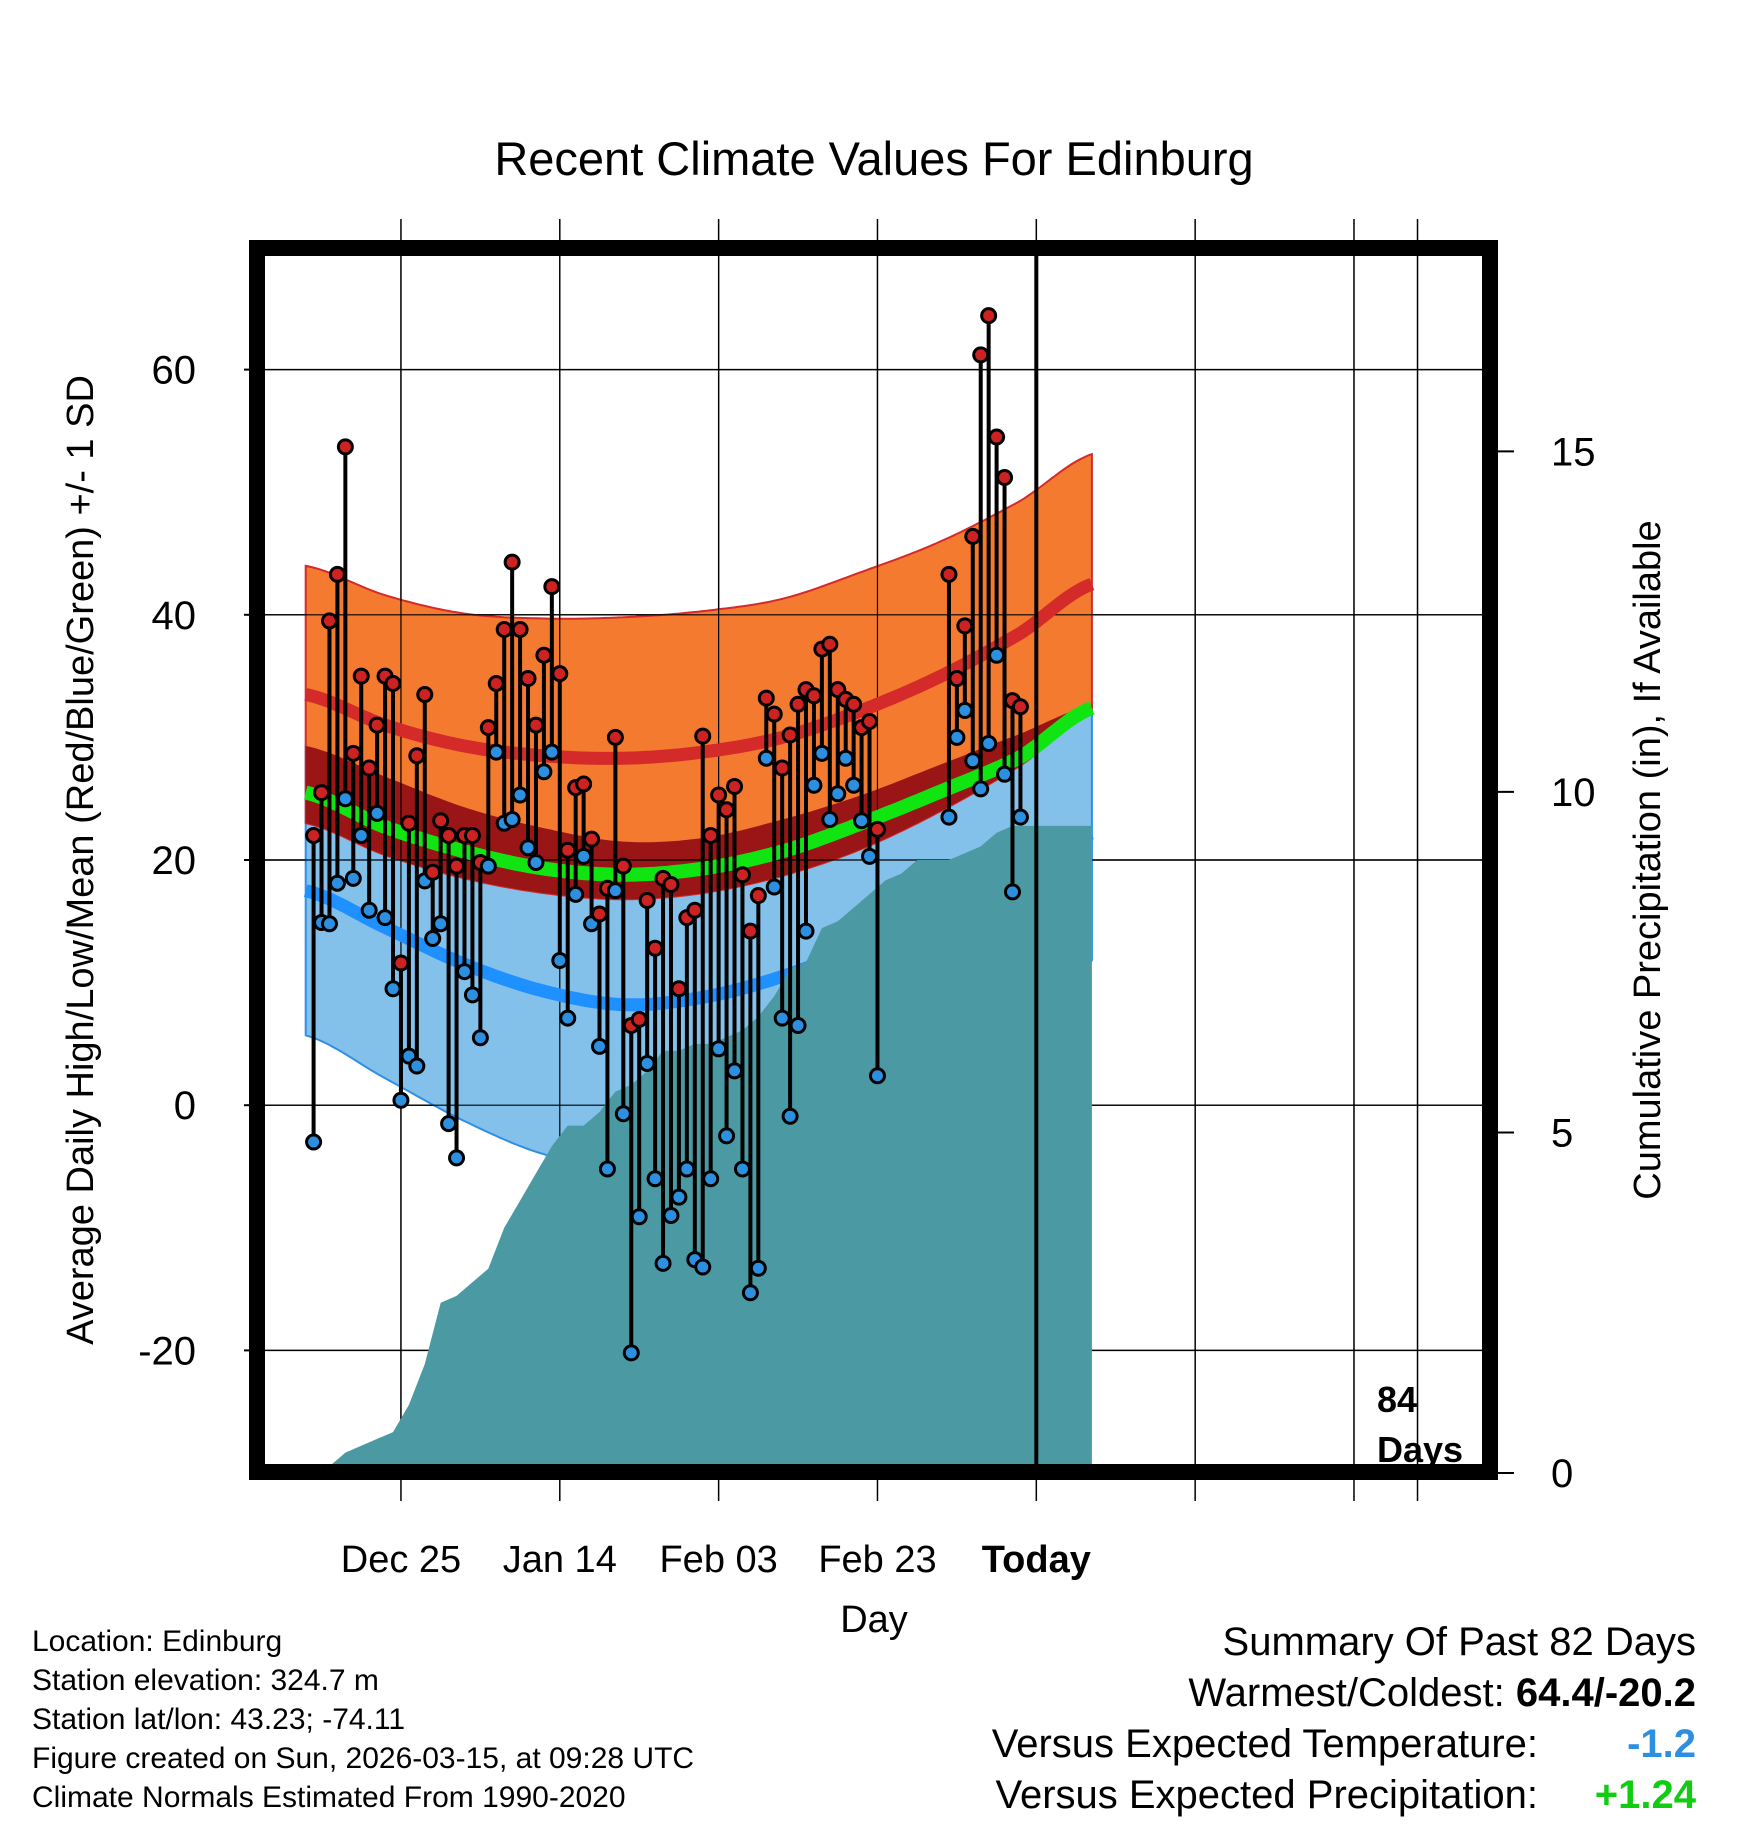 This screenshot has height=1828, width=1748. I want to click on y2-tick-label: 0, so click(1562, 1474).